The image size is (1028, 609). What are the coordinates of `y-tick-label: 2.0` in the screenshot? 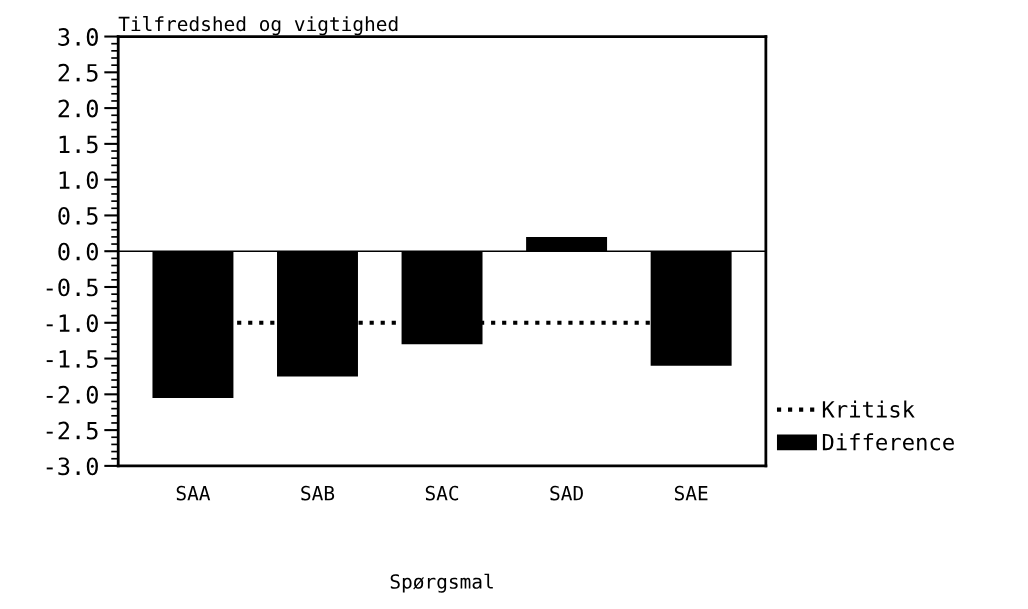 It's located at (78, 108).